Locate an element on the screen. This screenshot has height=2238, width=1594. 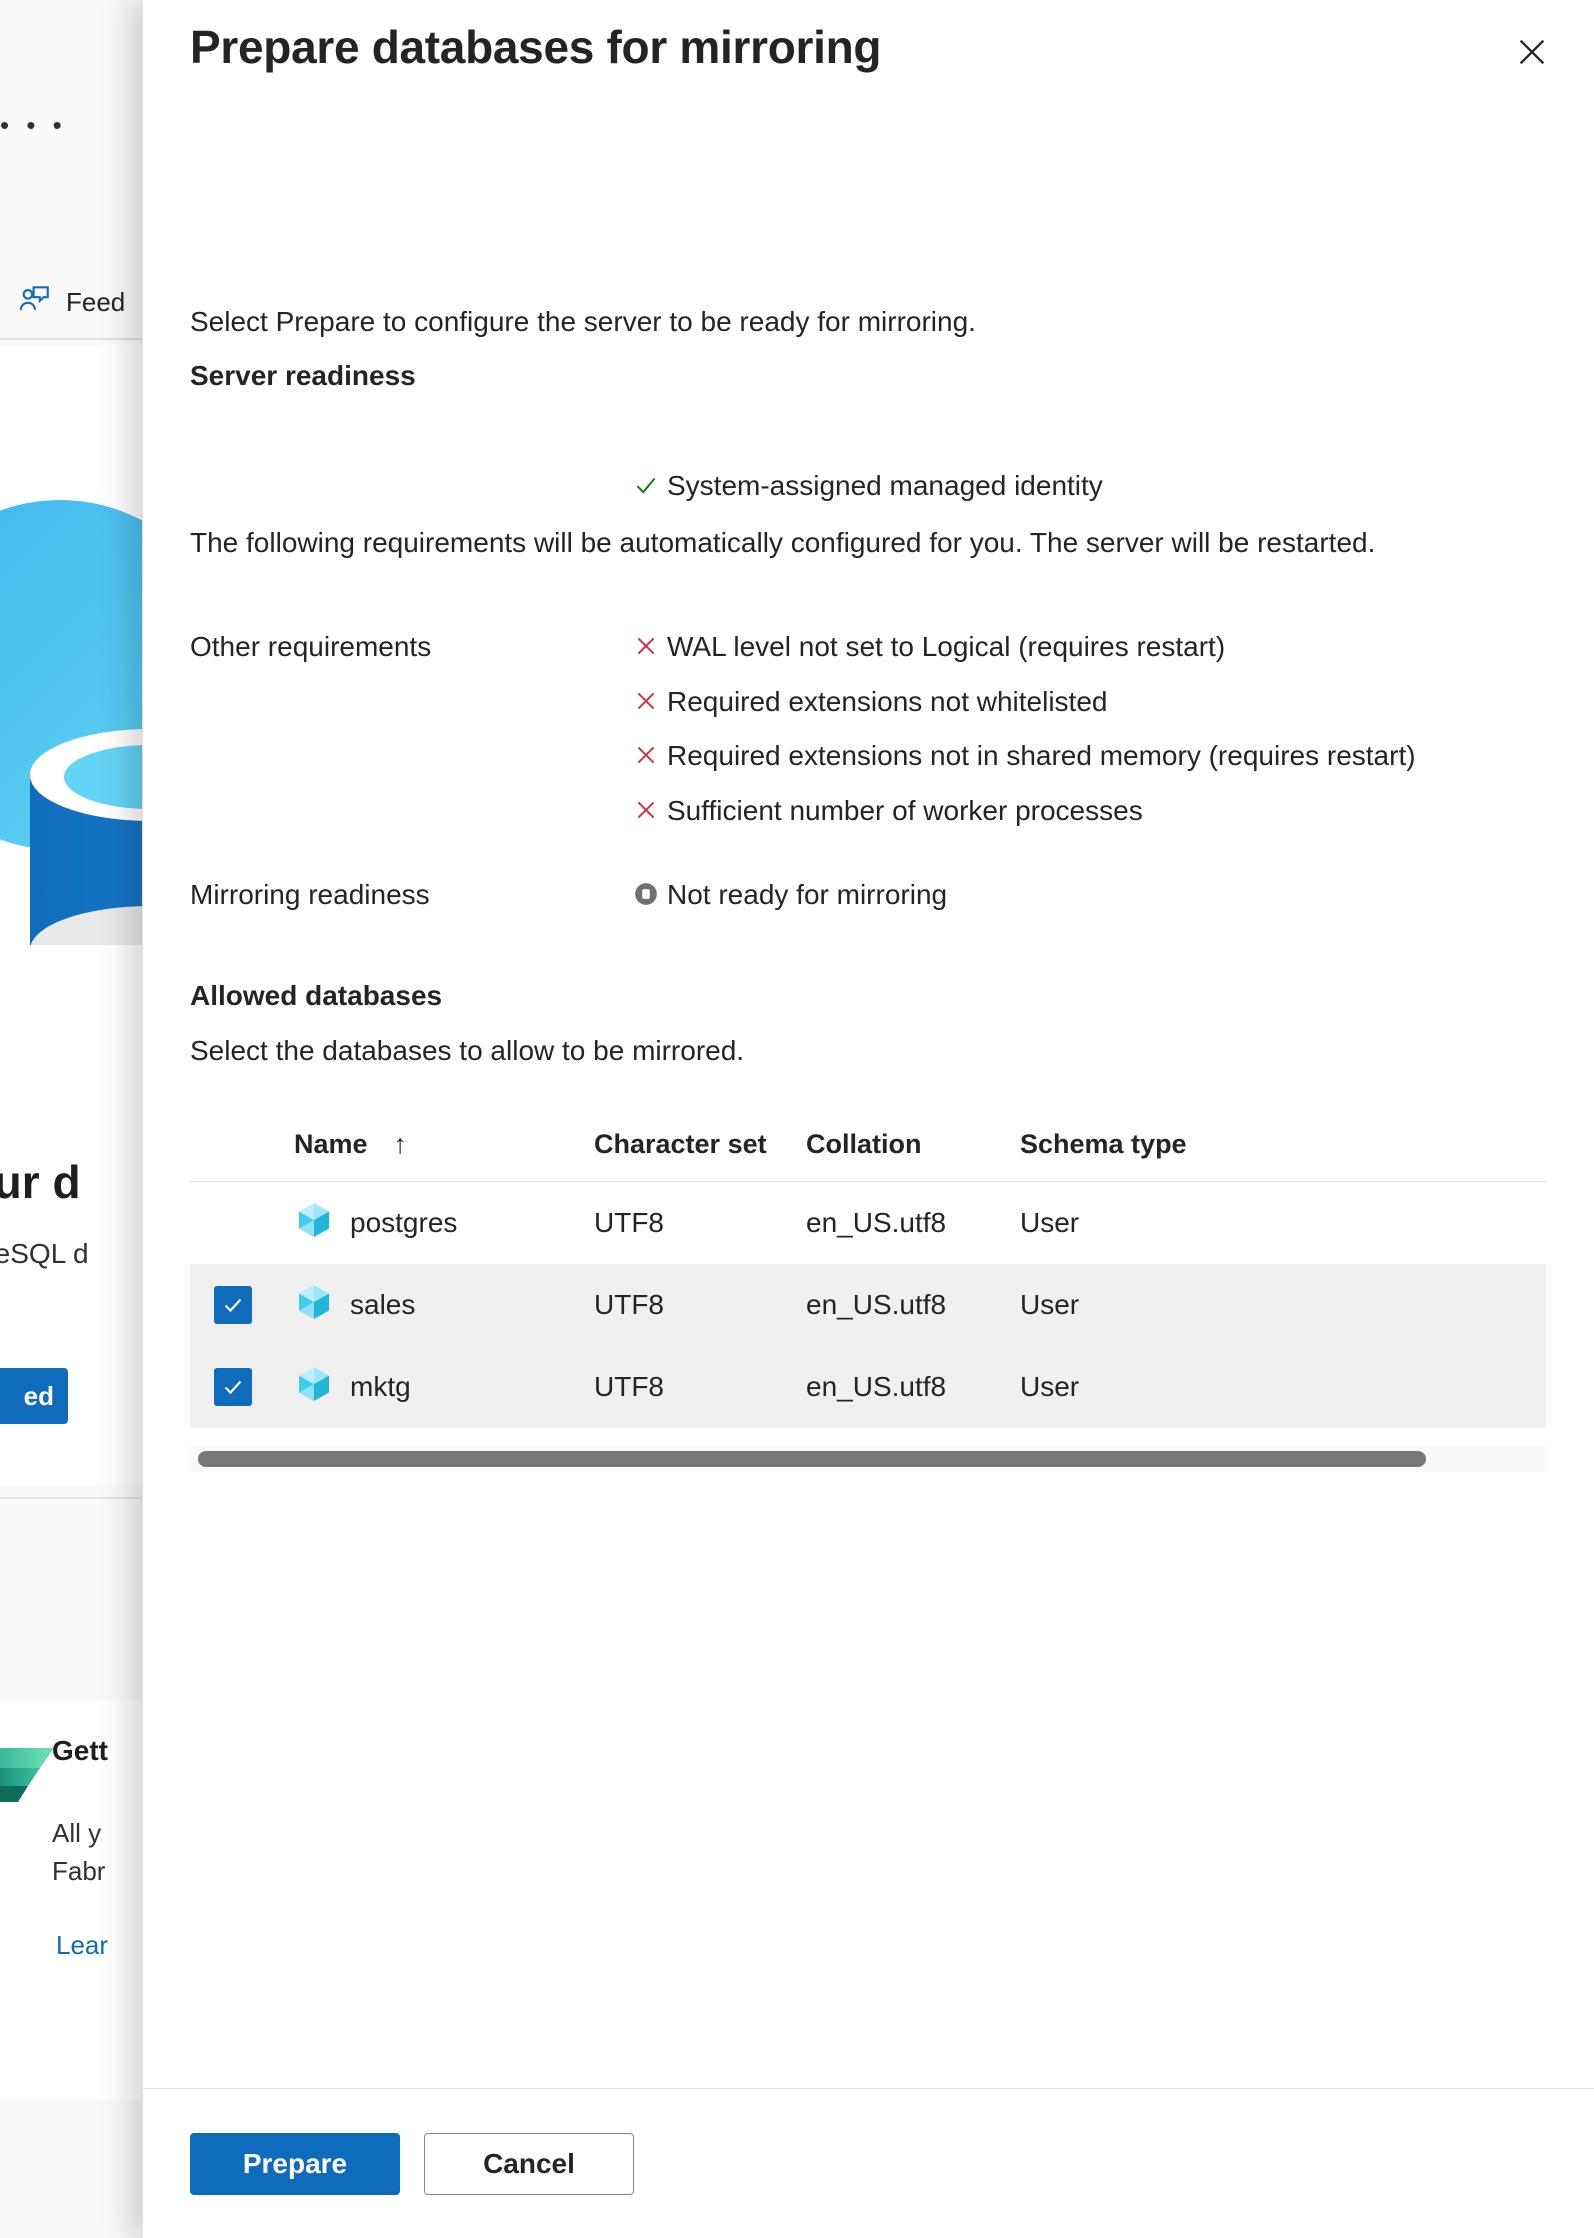
cell-name: mktg is located at coordinates (444, 1386).